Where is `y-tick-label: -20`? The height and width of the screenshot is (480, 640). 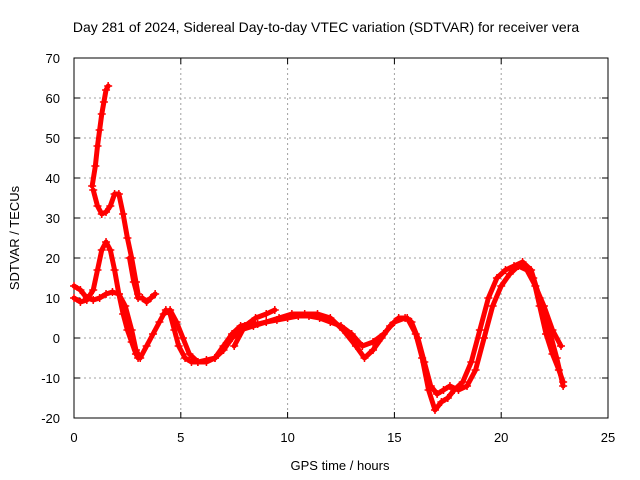
y-tick-label: -20 is located at coordinates (50, 418).